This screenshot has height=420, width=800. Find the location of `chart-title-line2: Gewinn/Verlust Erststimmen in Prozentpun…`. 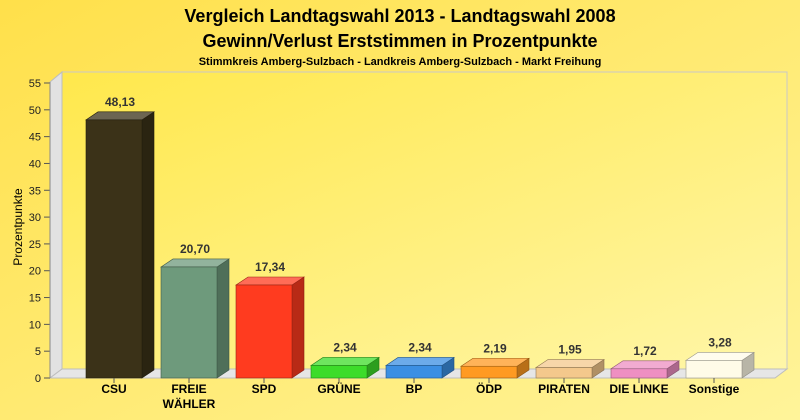

chart-title-line2: Gewinn/Verlust Erststimmen in Prozentpun… is located at coordinates (399, 41).